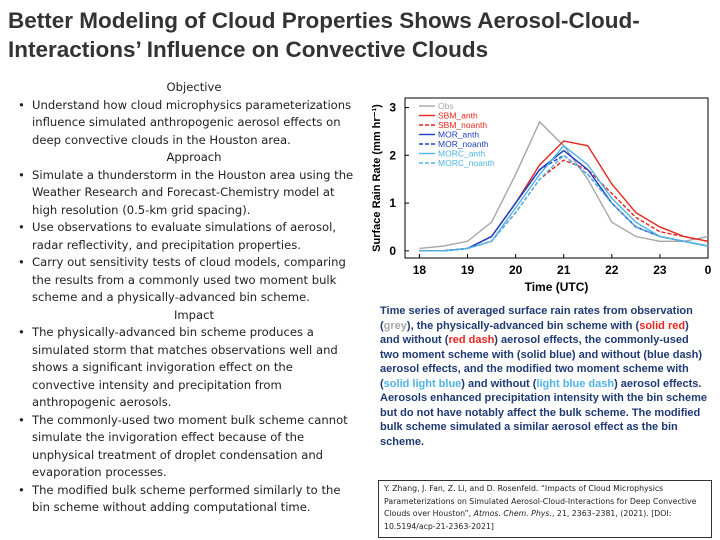 The height and width of the screenshot is (540, 720). Describe the element at coordinates (468, 270) in the screenshot. I see `x-tick-label: 19` at that location.